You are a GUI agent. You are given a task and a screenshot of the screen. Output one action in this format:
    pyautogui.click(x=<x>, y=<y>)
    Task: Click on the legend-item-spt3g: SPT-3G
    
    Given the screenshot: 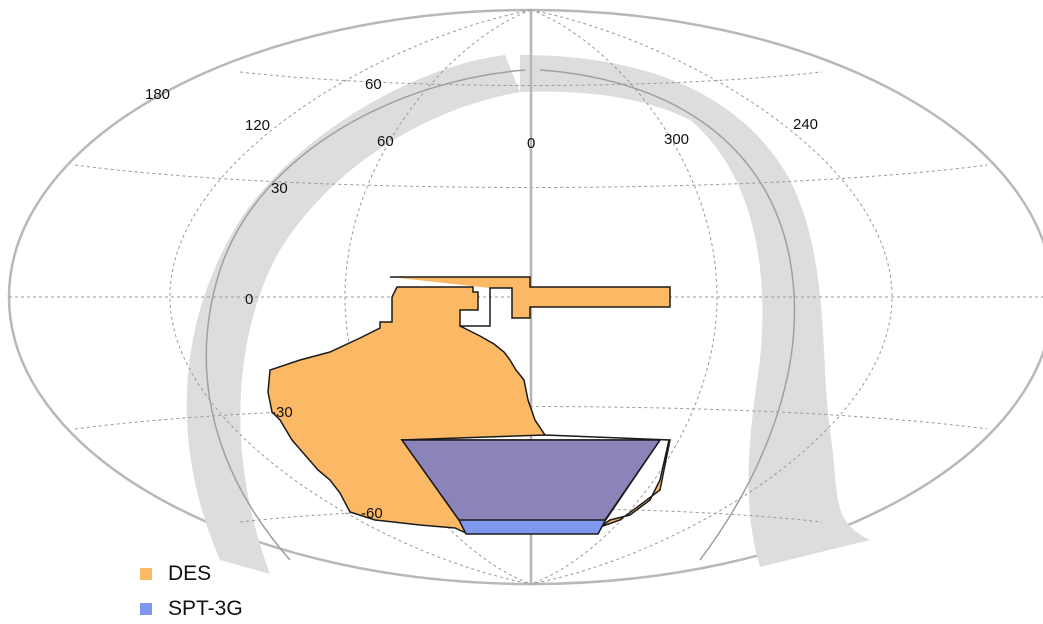 What is the action you would take?
    pyautogui.click(x=191, y=609)
    